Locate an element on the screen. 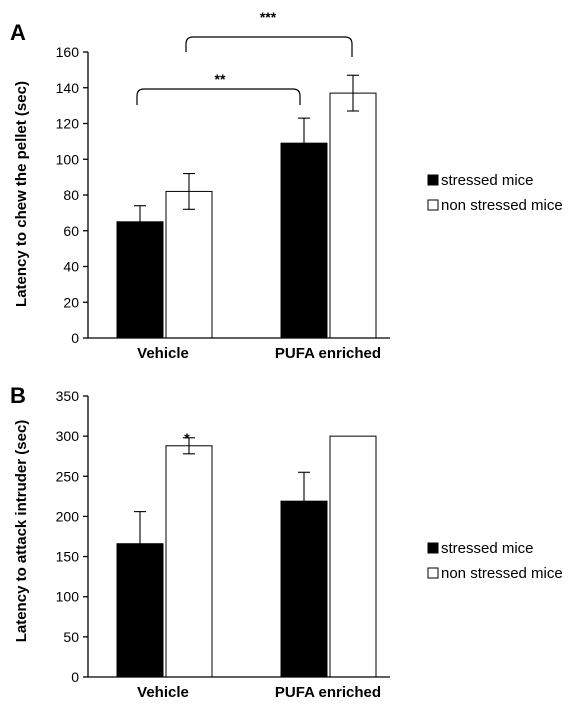 The height and width of the screenshot is (727, 587). panel-b-legend: stressed mice non stressed mice is located at coordinates (495, 561).